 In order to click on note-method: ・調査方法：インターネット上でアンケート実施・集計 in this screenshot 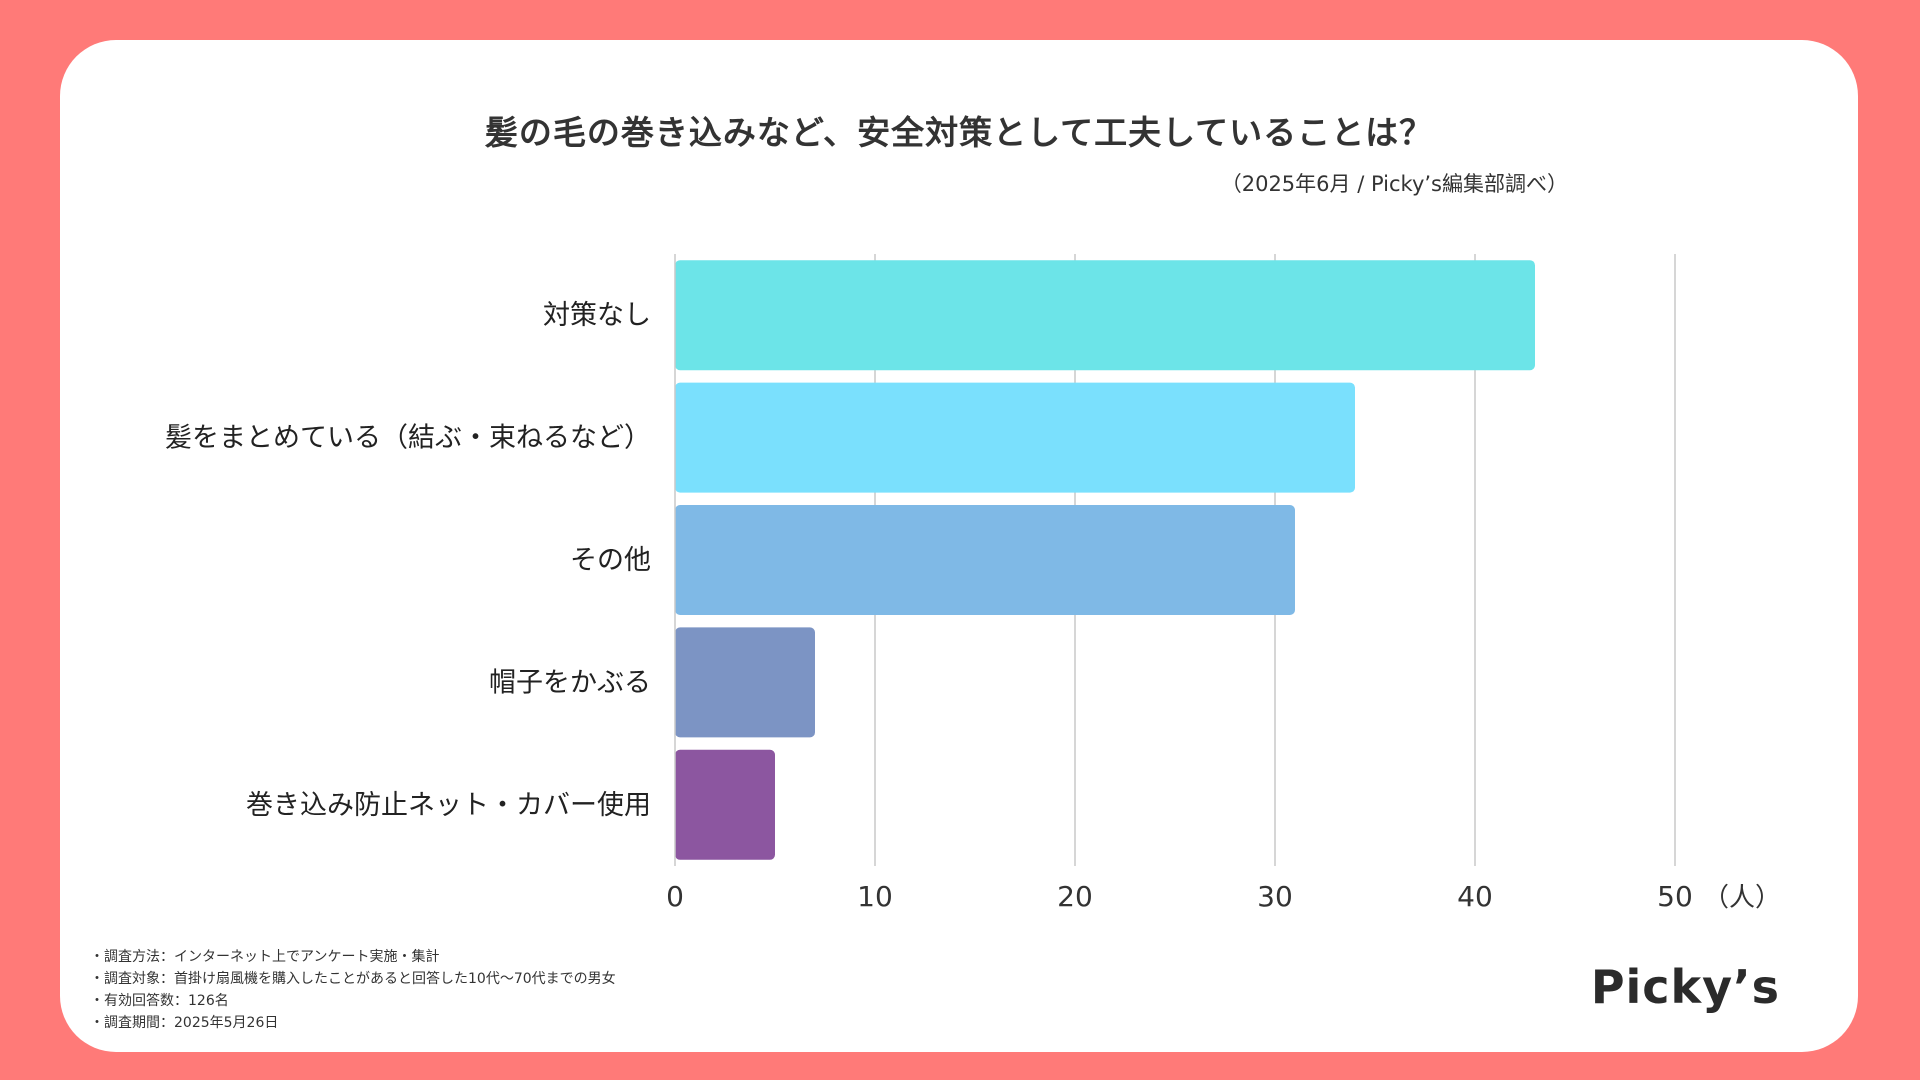, I will do `click(265, 957)`.